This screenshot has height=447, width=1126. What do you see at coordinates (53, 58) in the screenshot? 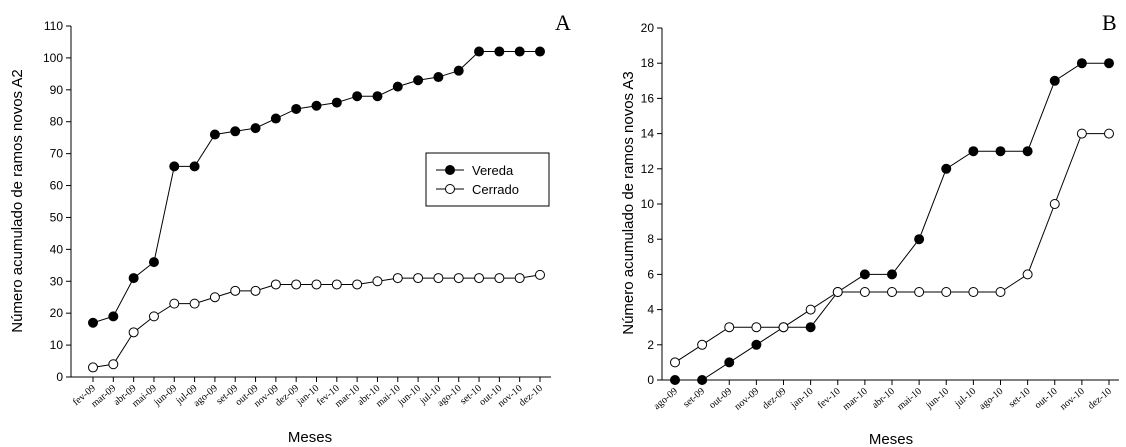
I see `y-tick-label: 100` at bounding box center [53, 58].